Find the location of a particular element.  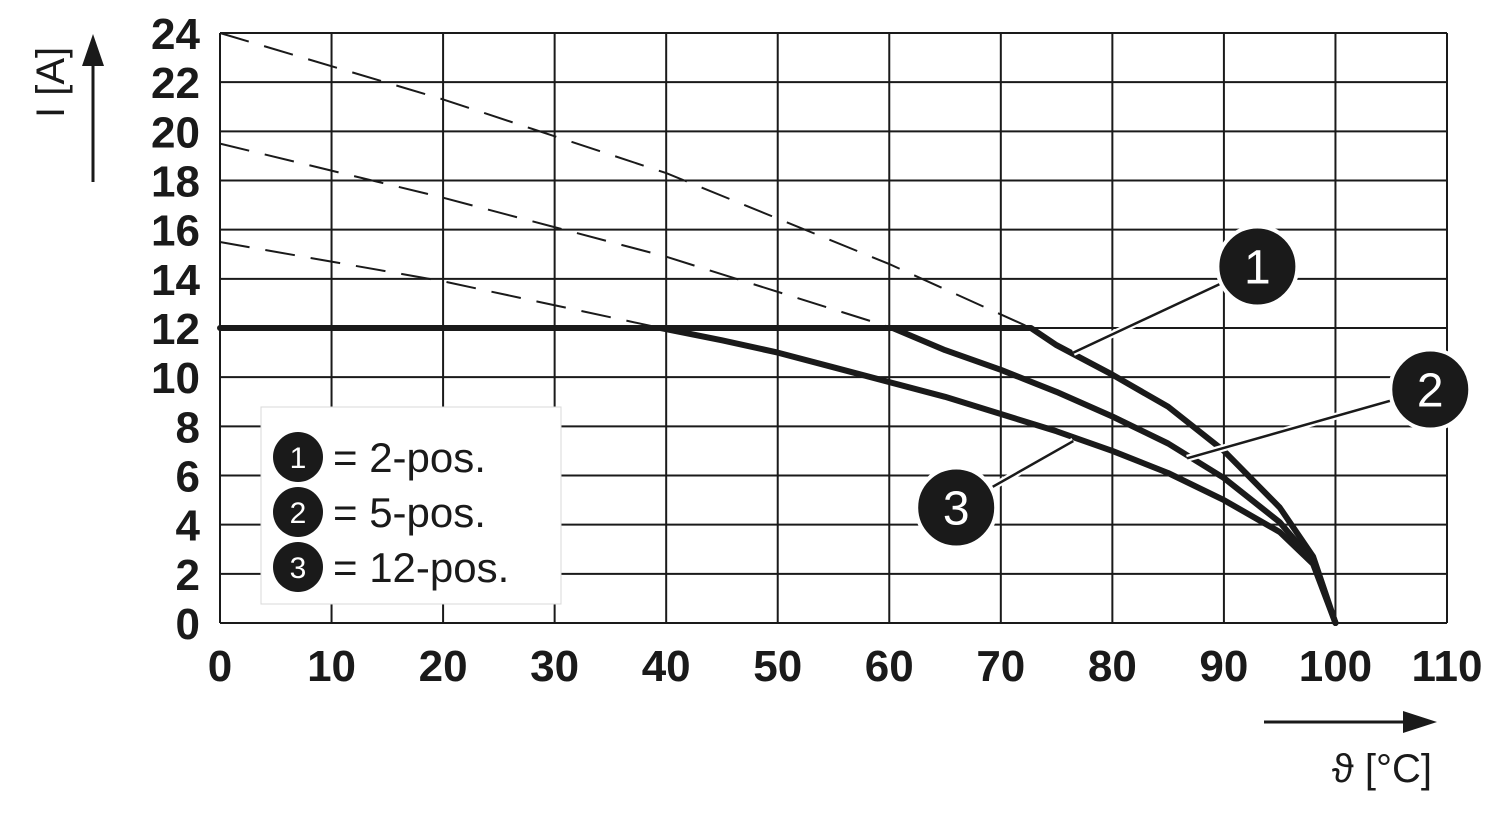

callout-badge-number: 3 is located at coordinates (956, 508).